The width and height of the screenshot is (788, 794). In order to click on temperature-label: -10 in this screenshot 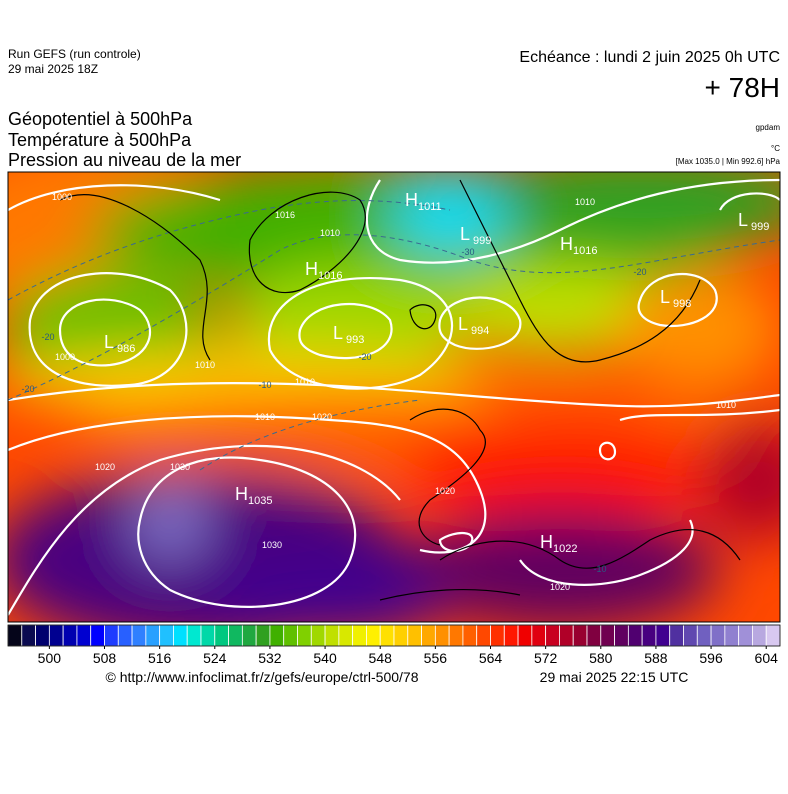, I will do `click(599, 569)`.